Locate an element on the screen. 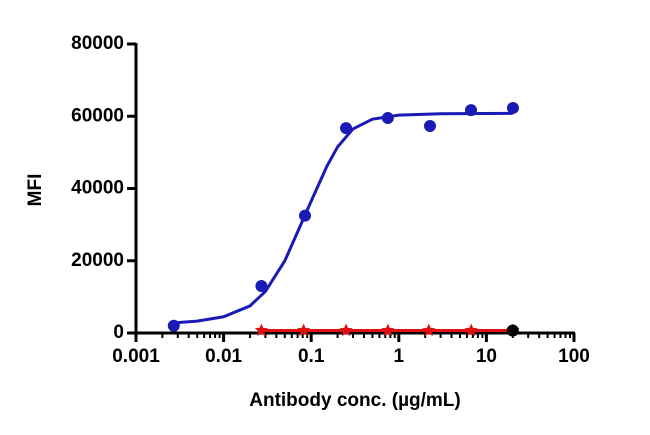 Image resolution: width=650 pixels, height=435 pixels. y-tick-label: 40000 is located at coordinates (97, 188).